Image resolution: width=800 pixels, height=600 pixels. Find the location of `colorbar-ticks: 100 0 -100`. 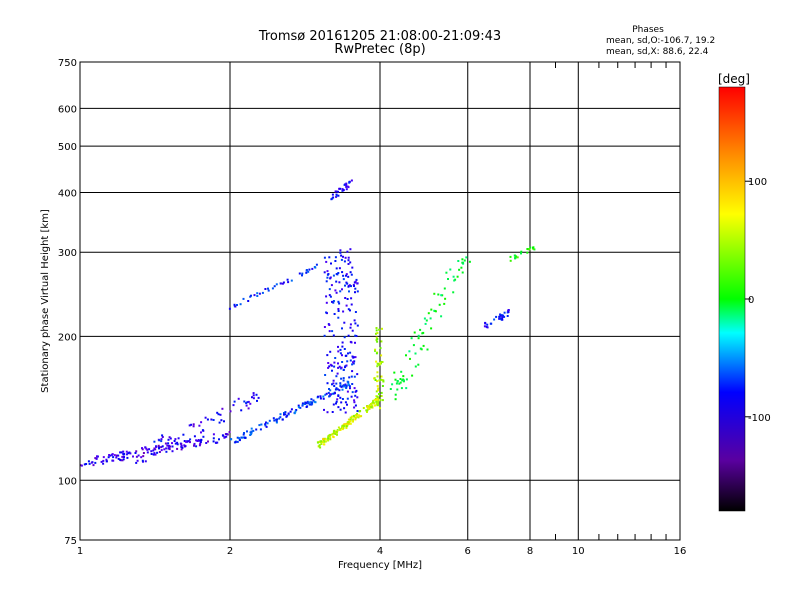

colorbar-ticks: 100 0 -100 is located at coordinates (758, 300).